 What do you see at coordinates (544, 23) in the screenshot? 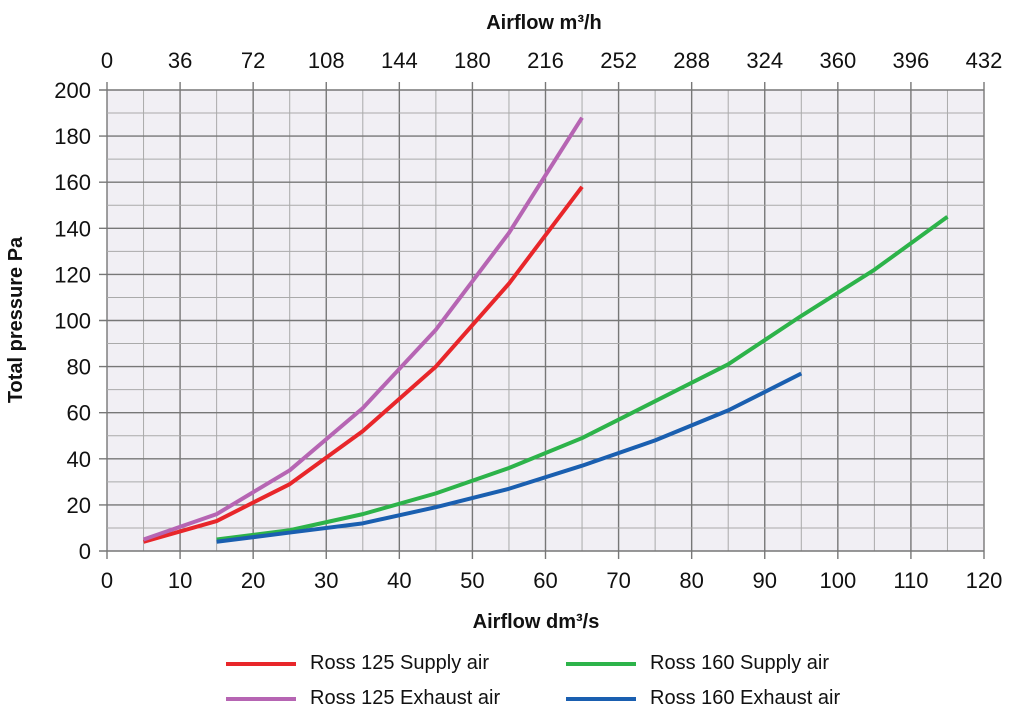
I see `top-axis-title: Airflow m³/h` at bounding box center [544, 23].